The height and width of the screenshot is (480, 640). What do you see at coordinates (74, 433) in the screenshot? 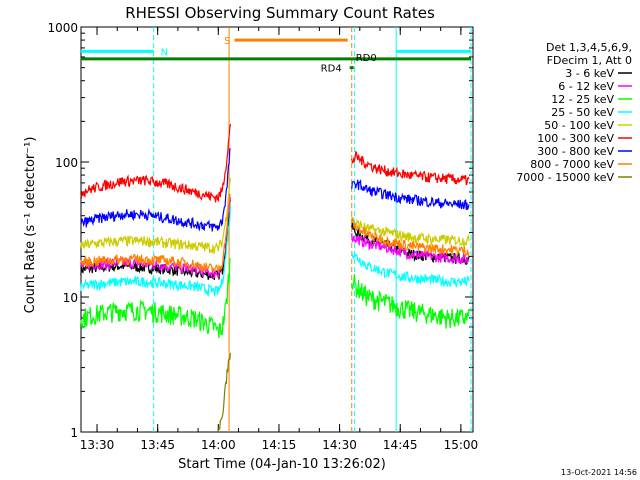
I see `y-tick-label: 1` at bounding box center [74, 433].